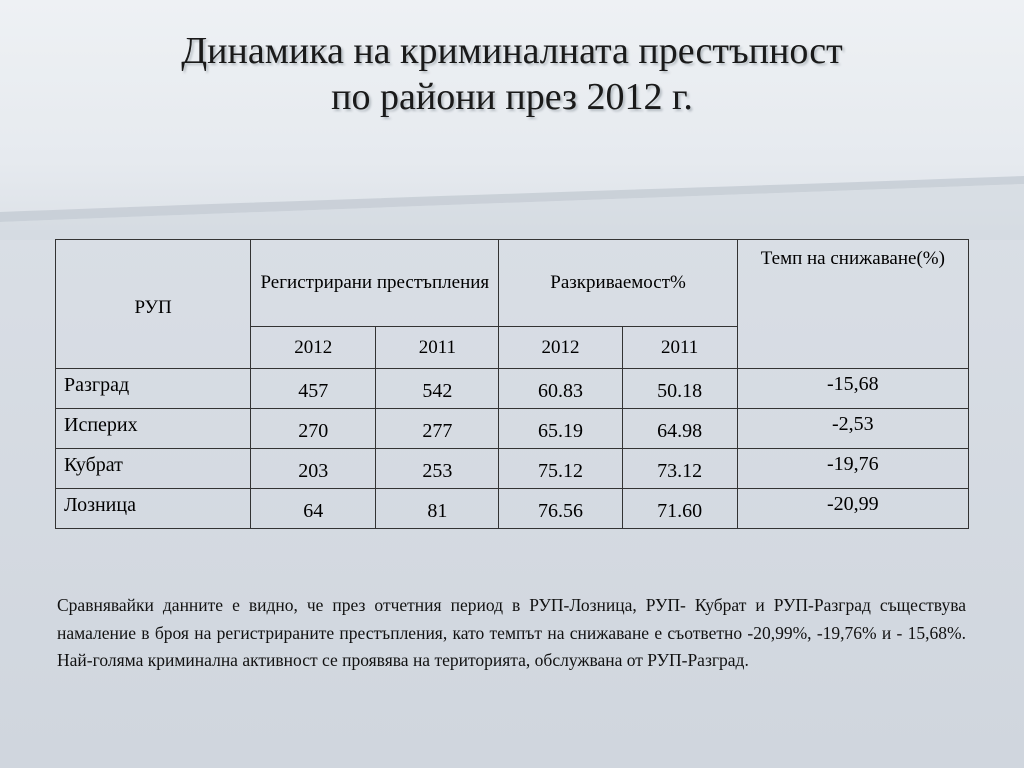  I want to click on rup-name: Кубрат, so click(153, 468).